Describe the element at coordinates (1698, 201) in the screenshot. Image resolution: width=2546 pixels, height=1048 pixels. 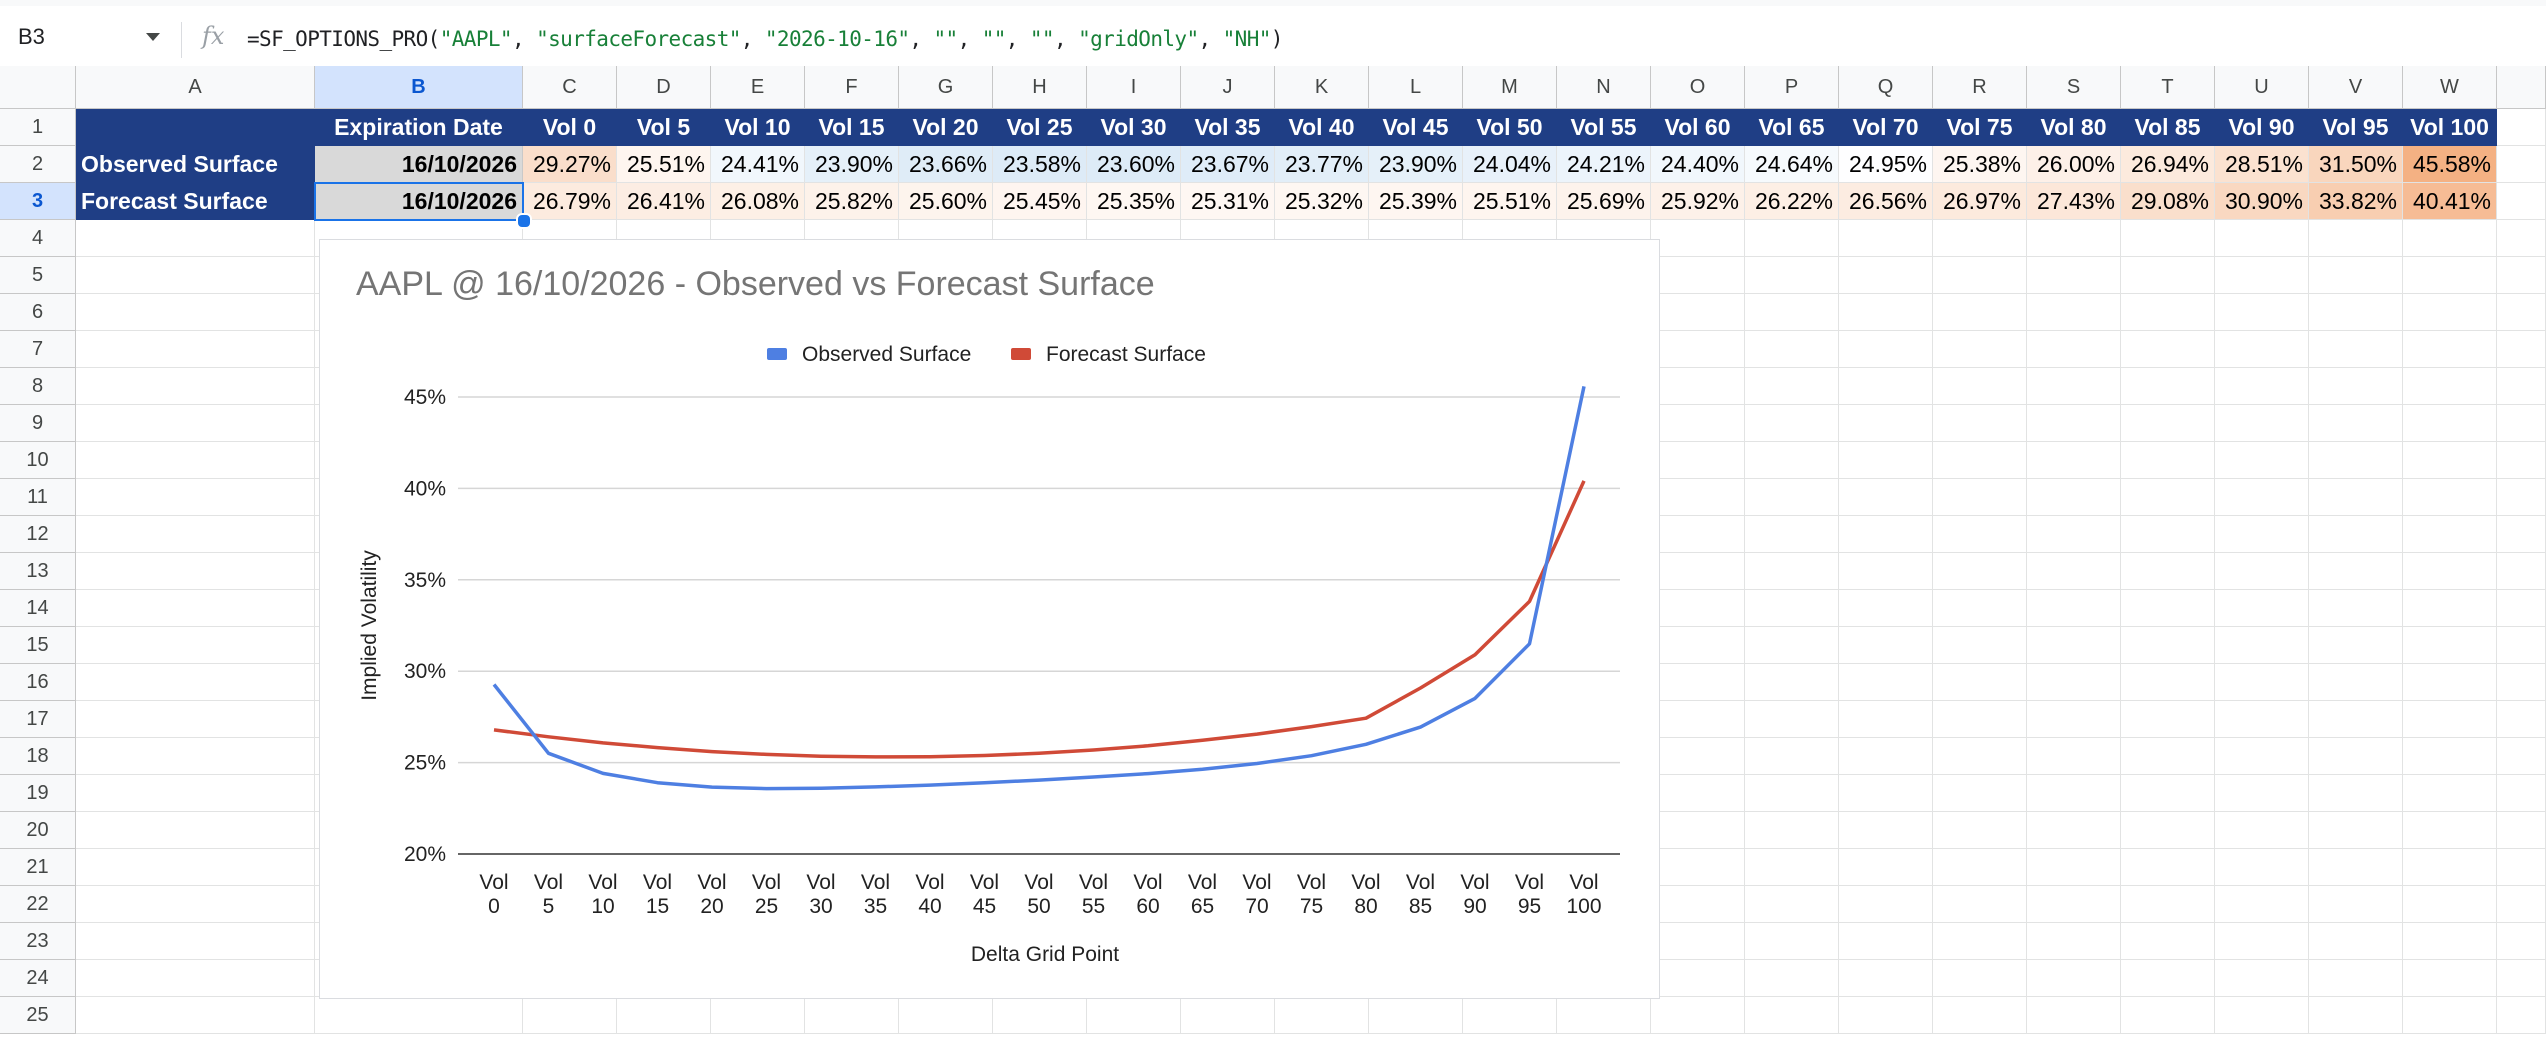
I see `vol-value-cell: 25.92%` at that location.